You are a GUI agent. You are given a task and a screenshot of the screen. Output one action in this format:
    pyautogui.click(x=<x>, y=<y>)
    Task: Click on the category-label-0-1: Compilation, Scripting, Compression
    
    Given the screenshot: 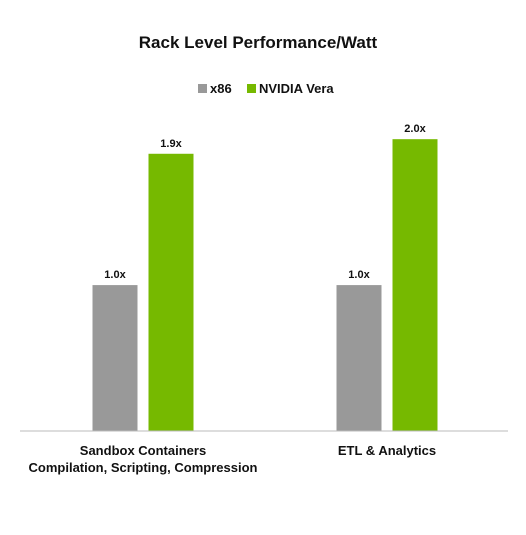 What is the action you would take?
    pyautogui.click(x=143, y=467)
    